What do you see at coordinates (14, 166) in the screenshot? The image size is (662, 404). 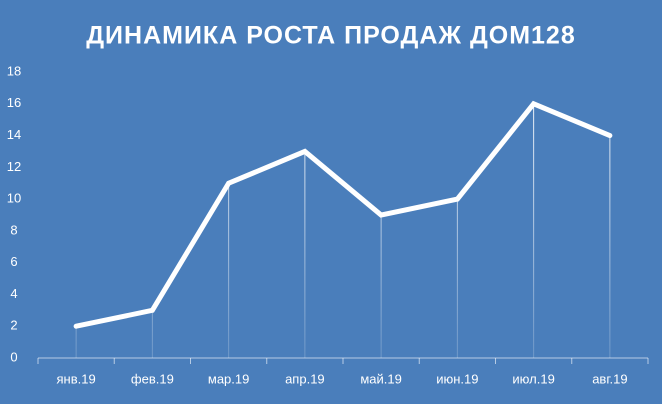 I see `y-tick-label: 12` at bounding box center [14, 166].